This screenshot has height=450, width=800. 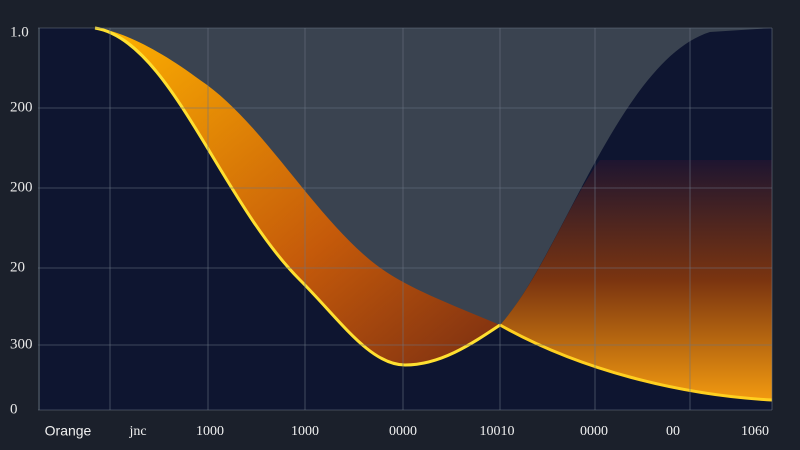 What do you see at coordinates (636, 362) in the screenshot?
I see `edge` at bounding box center [636, 362].